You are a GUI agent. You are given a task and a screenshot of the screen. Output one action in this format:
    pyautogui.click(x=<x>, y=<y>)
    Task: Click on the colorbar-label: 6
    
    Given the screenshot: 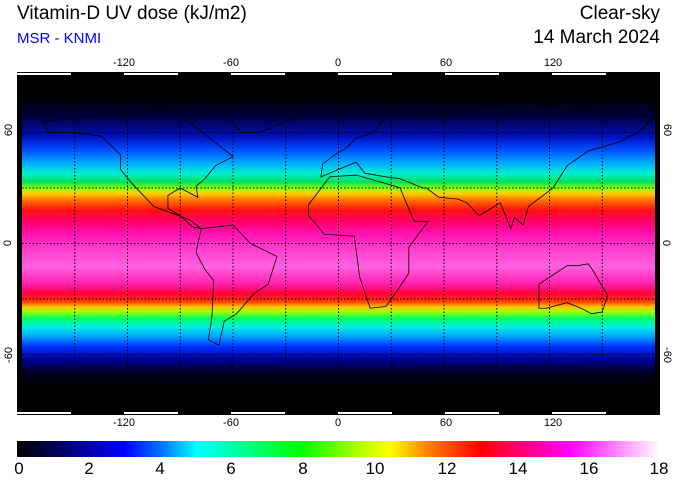 What is the action you would take?
    pyautogui.click(x=231, y=468)
    